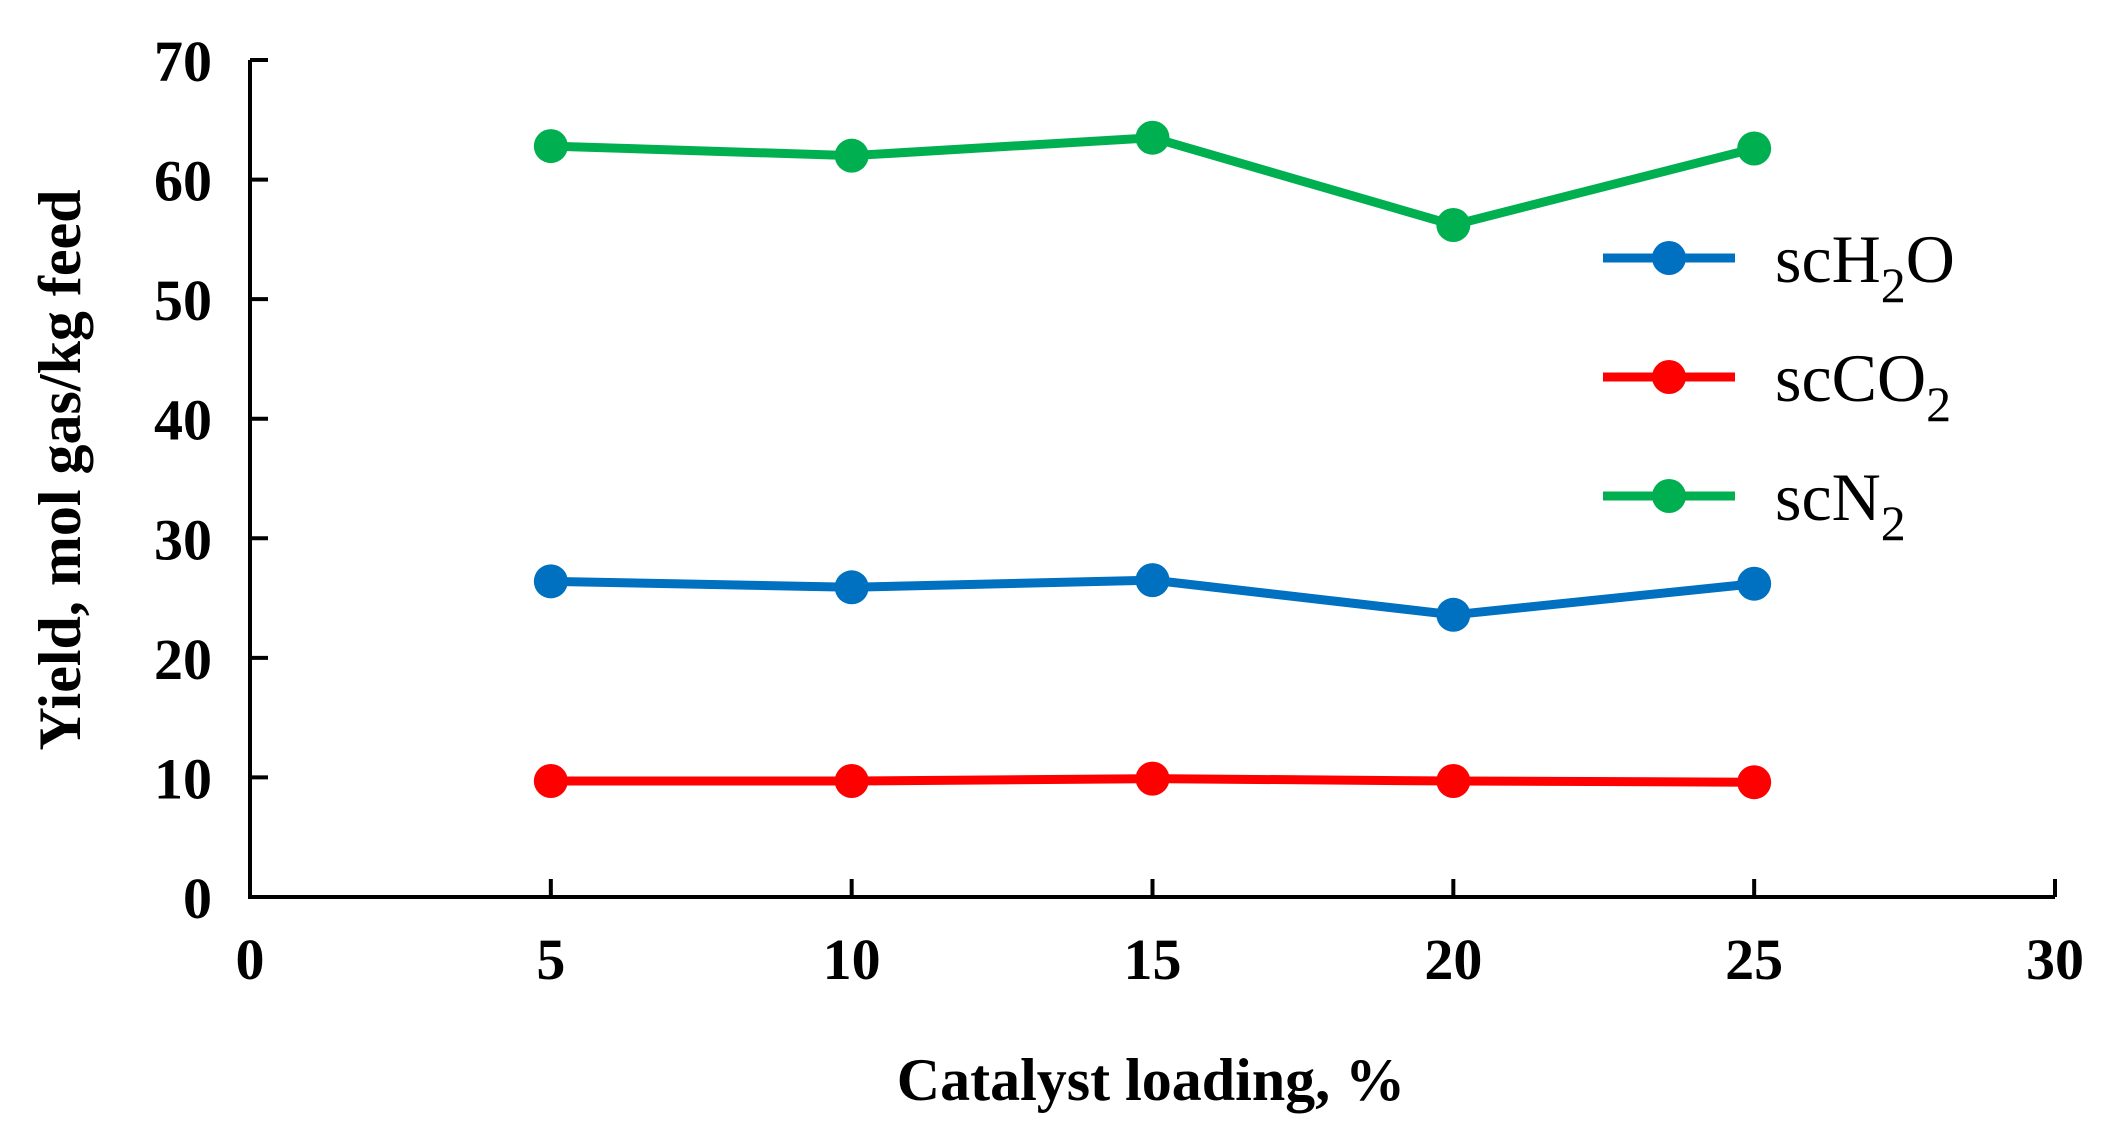  Describe the element at coordinates (1453, 959) in the screenshot. I see `x-tick-label: 20` at that location.